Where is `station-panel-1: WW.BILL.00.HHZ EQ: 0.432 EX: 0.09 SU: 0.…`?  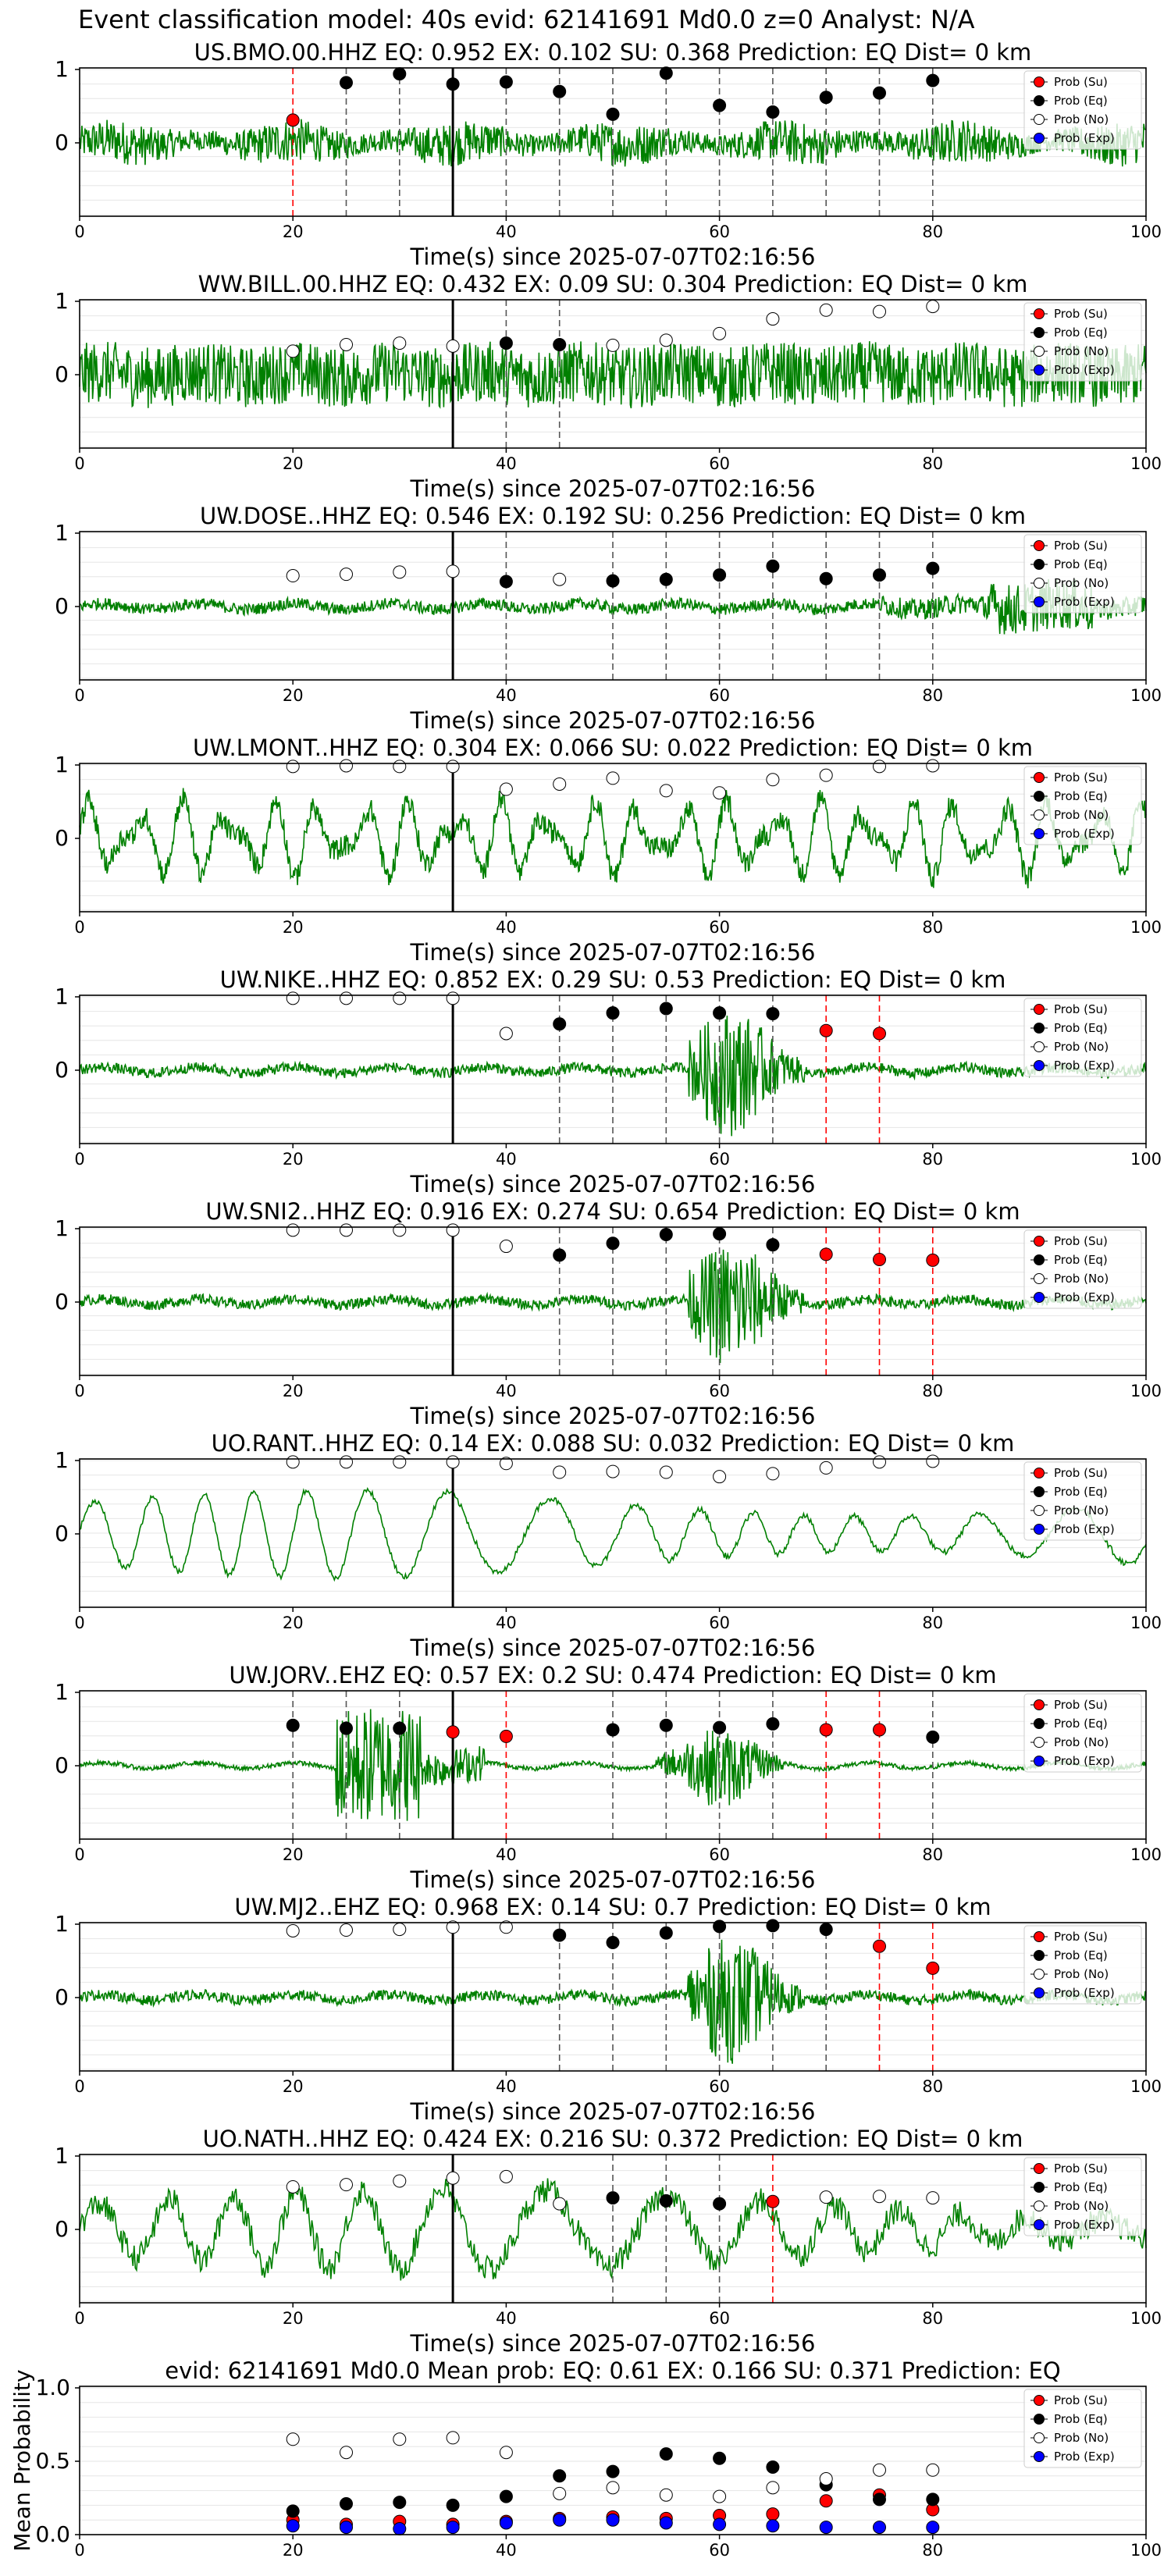
station-panel-1: WW.BILL.00.HHZ EQ: 0.432 EX: 0.09 SU: 0.… is located at coordinates (608, 386).